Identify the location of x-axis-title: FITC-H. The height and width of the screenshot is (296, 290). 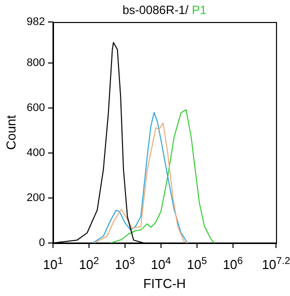
(164, 283).